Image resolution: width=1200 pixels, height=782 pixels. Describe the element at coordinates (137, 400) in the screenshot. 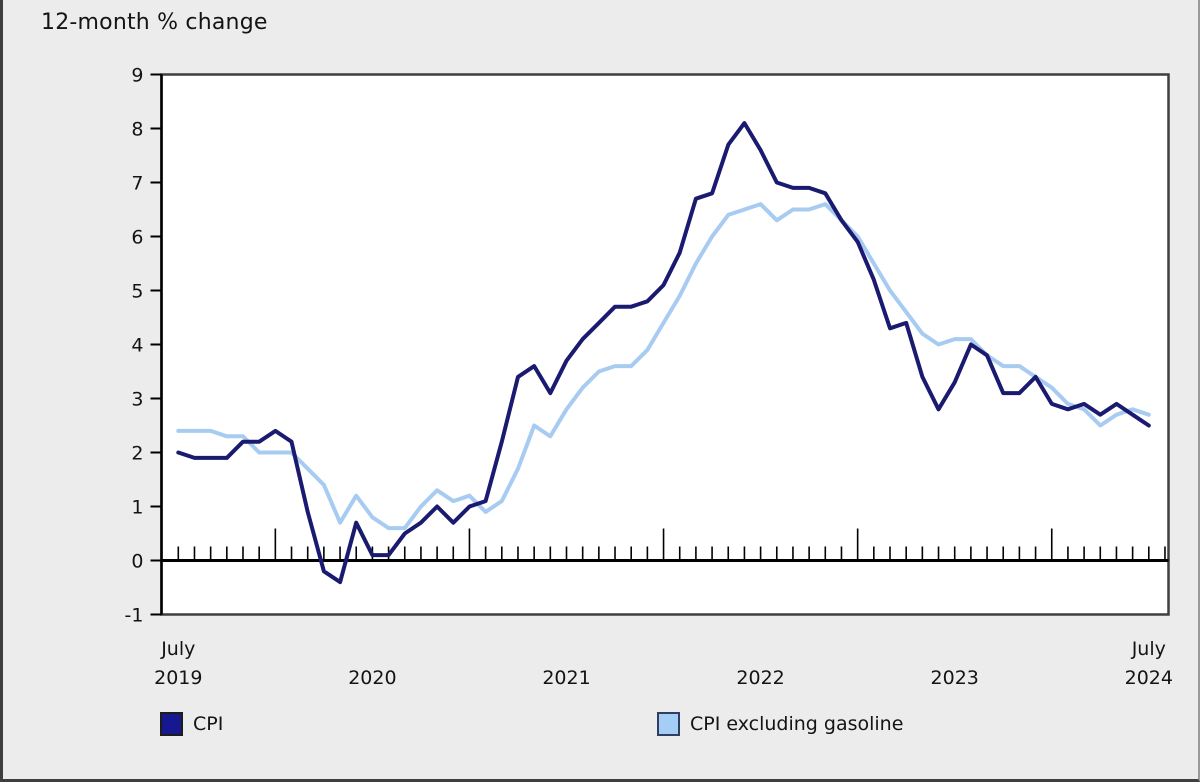

I see `y-axis-tick-label: 3` at that location.